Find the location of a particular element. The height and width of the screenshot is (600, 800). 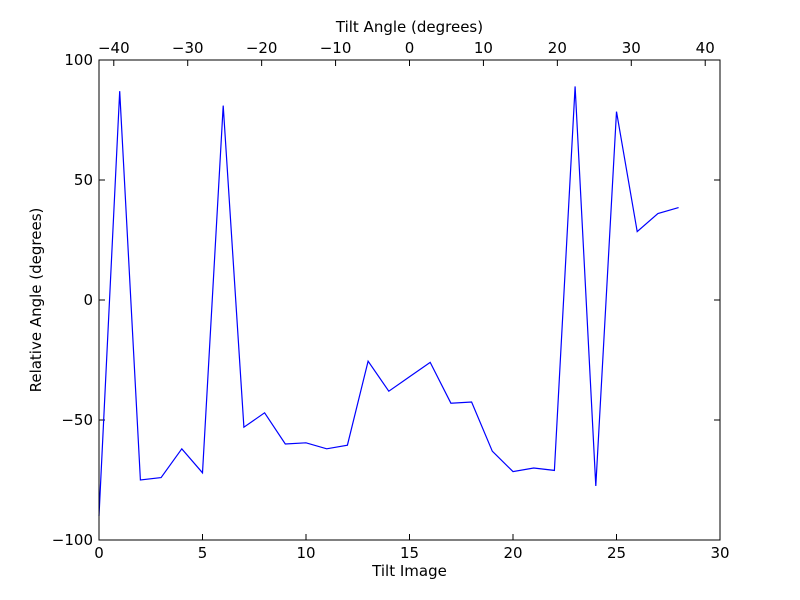

y-tick-label: 100 is located at coordinates (78, 60).